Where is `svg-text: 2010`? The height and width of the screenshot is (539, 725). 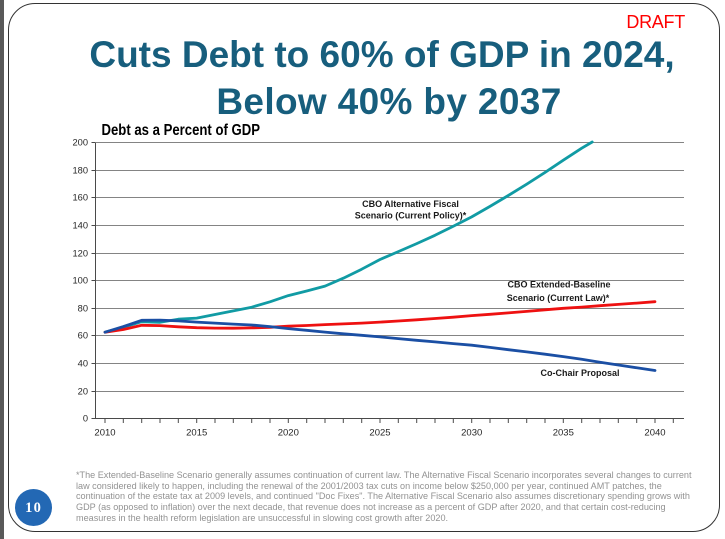 svg-text: 2010 is located at coordinates (104, 433).